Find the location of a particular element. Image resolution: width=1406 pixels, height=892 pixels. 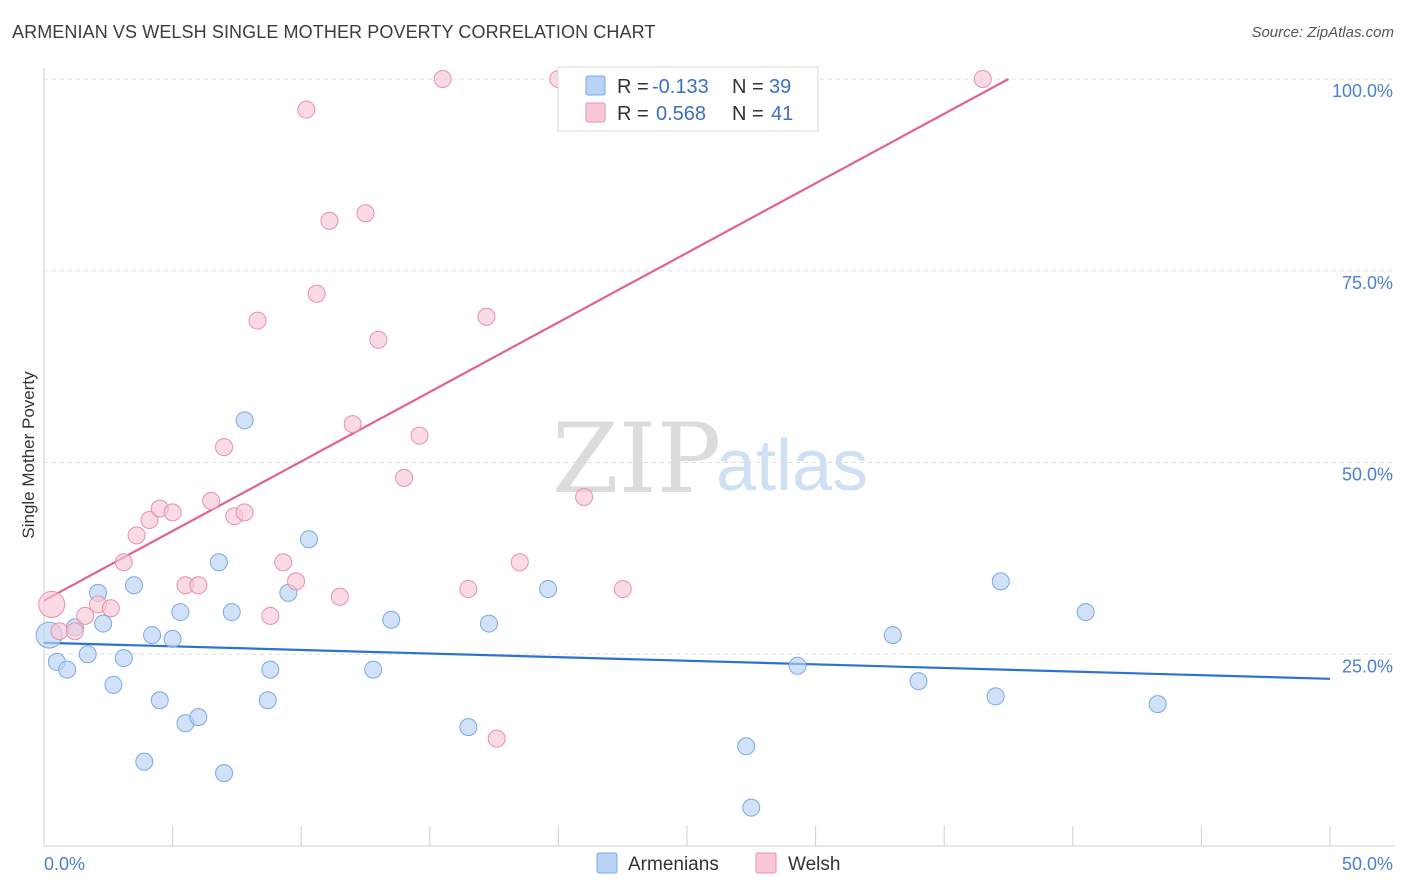

legend-top-armenians: R = -0.133 N = 39 is located at coordinates (688, 86).